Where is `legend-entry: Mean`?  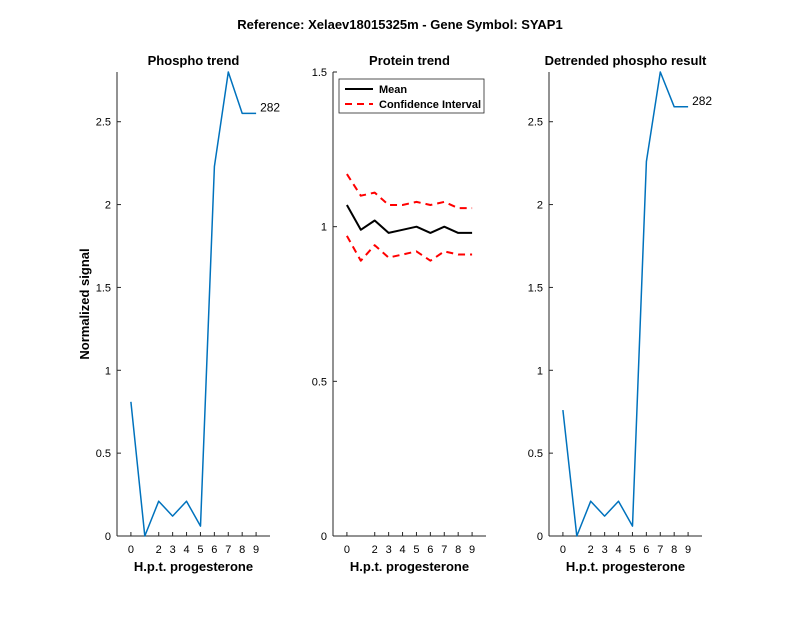
legend-entry: Mean is located at coordinates (393, 90).